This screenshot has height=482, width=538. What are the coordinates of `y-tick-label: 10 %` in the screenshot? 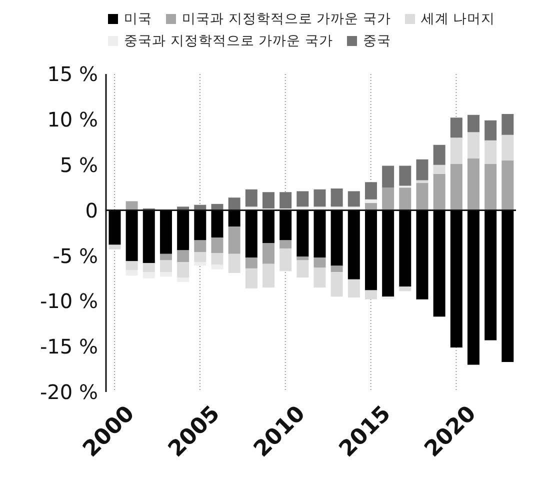 It's located at (72, 120).